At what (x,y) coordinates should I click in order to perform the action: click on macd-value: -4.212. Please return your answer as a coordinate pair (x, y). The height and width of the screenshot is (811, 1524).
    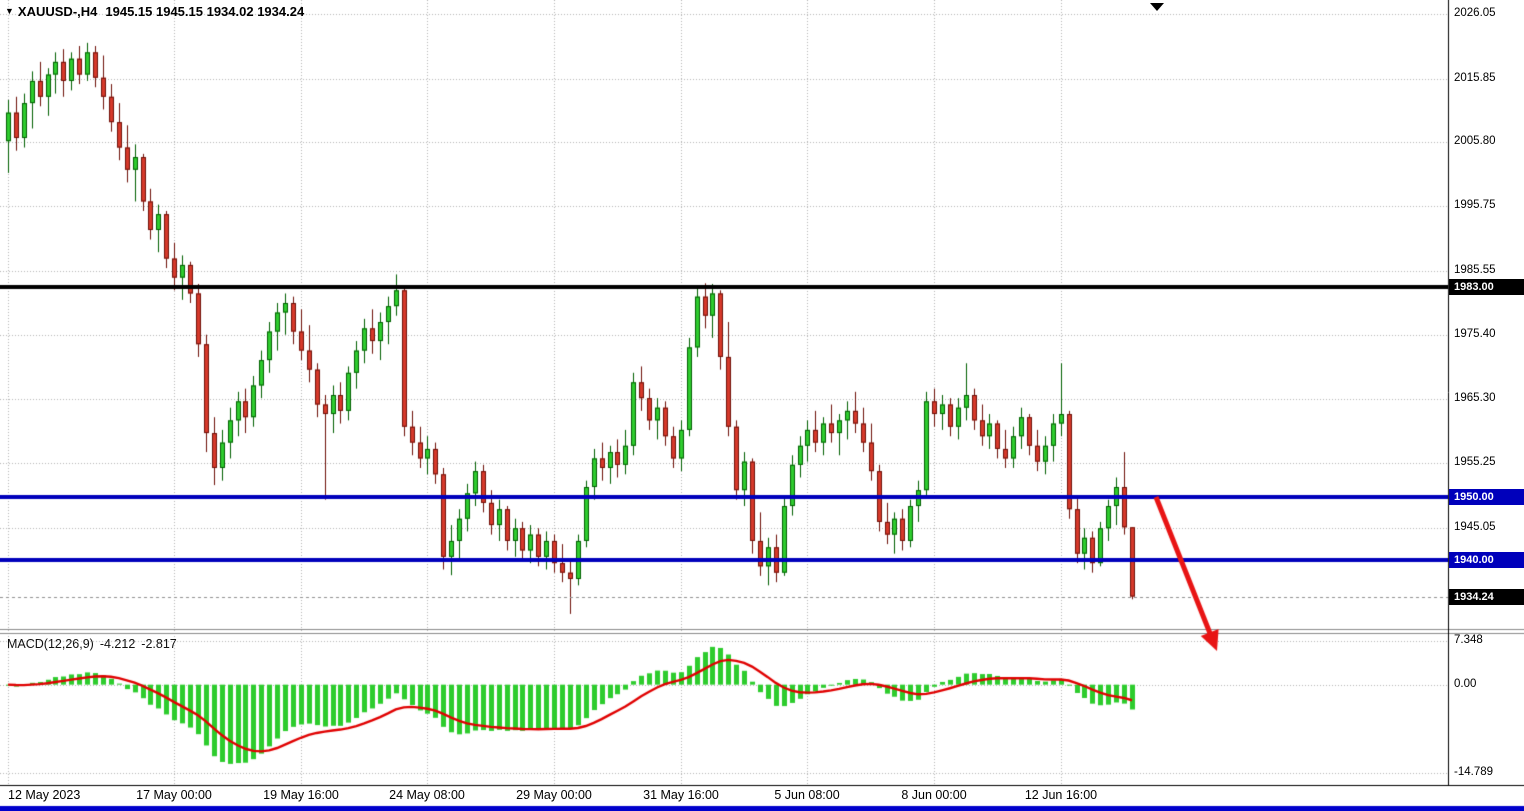
    Looking at the image, I should click on (117, 644).